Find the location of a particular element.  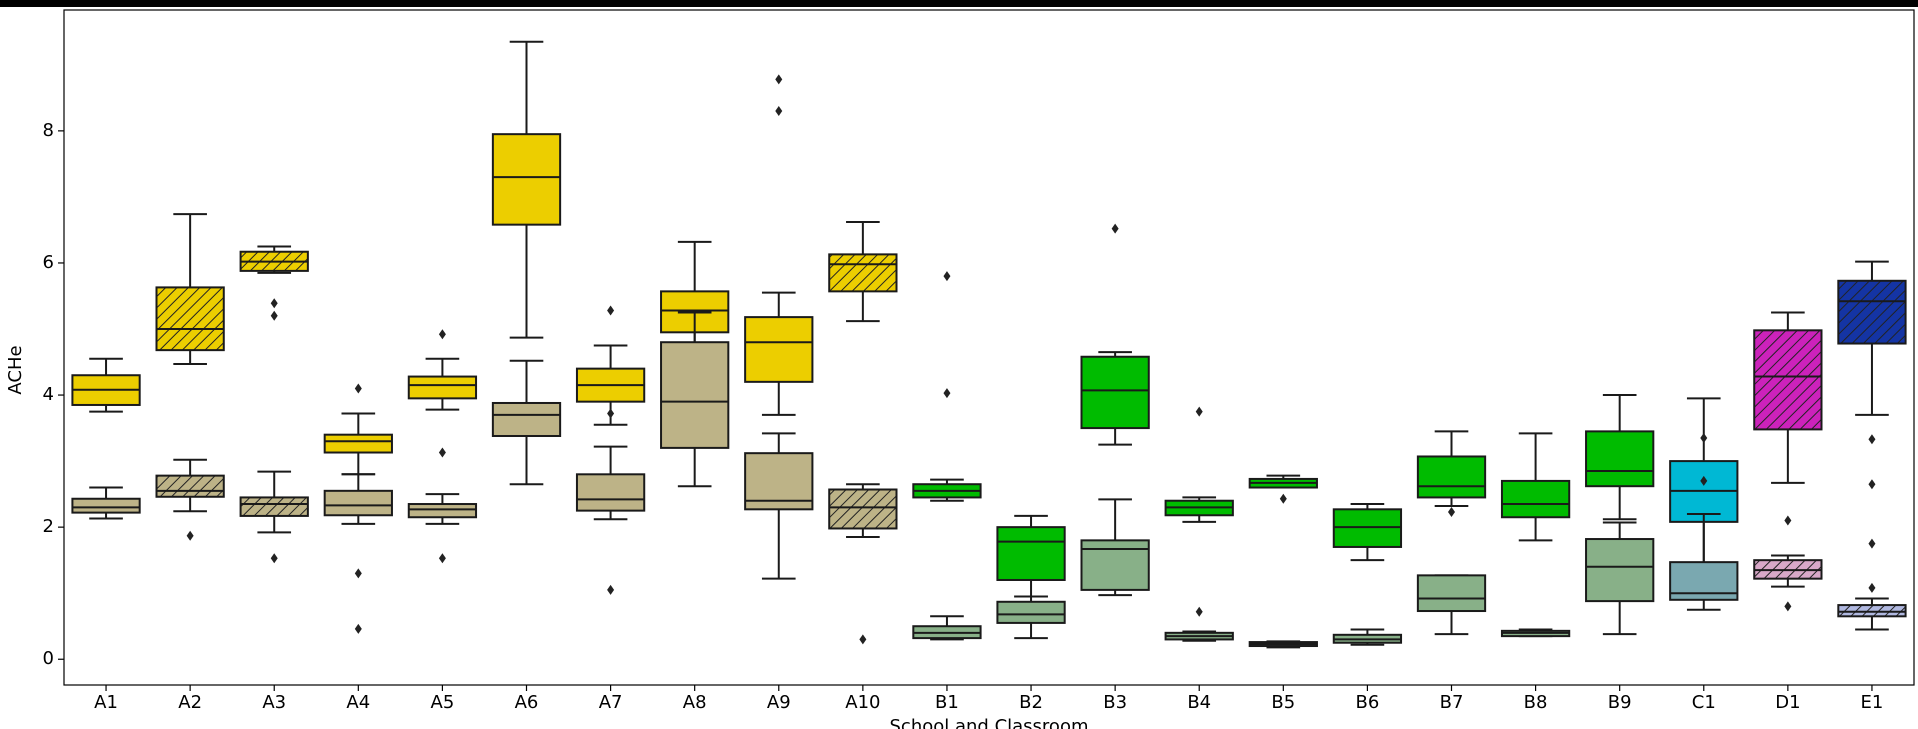

x-tick-label: A6 is located at coordinates (527, 702).